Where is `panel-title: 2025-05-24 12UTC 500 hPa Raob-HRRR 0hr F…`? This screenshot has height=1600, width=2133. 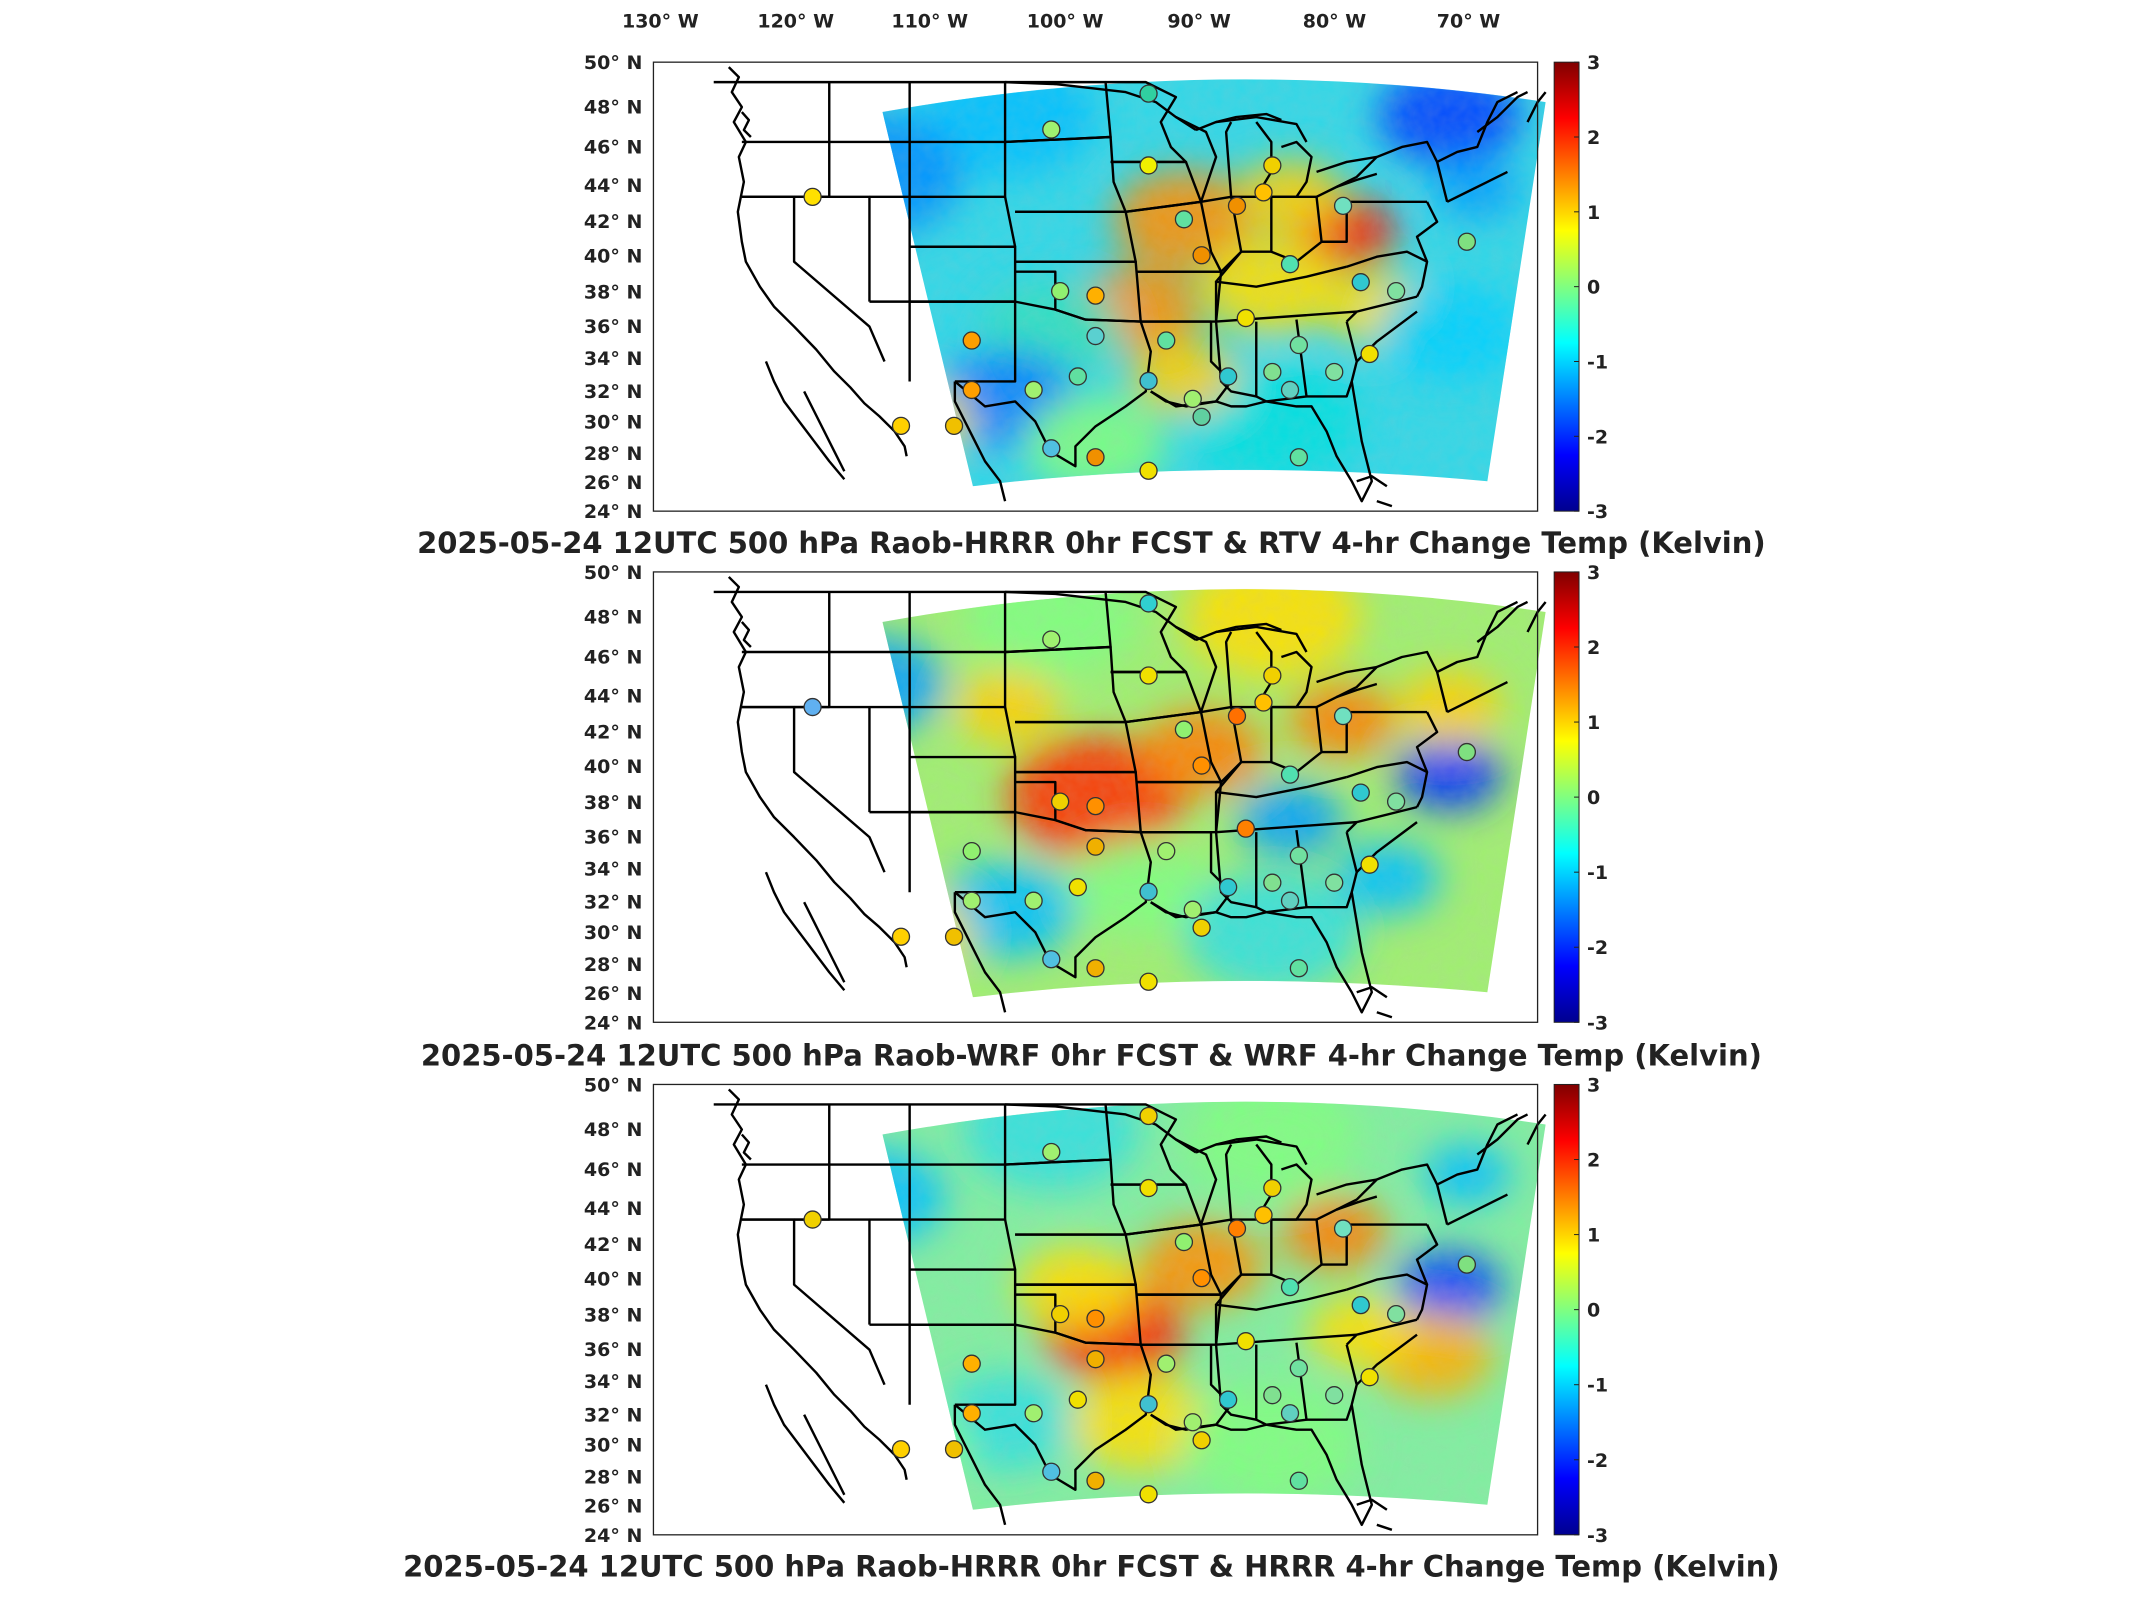 panel-title: 2025-05-24 12UTC 500 hPa Raob-HRRR 0hr F… is located at coordinates (1091, 1567).